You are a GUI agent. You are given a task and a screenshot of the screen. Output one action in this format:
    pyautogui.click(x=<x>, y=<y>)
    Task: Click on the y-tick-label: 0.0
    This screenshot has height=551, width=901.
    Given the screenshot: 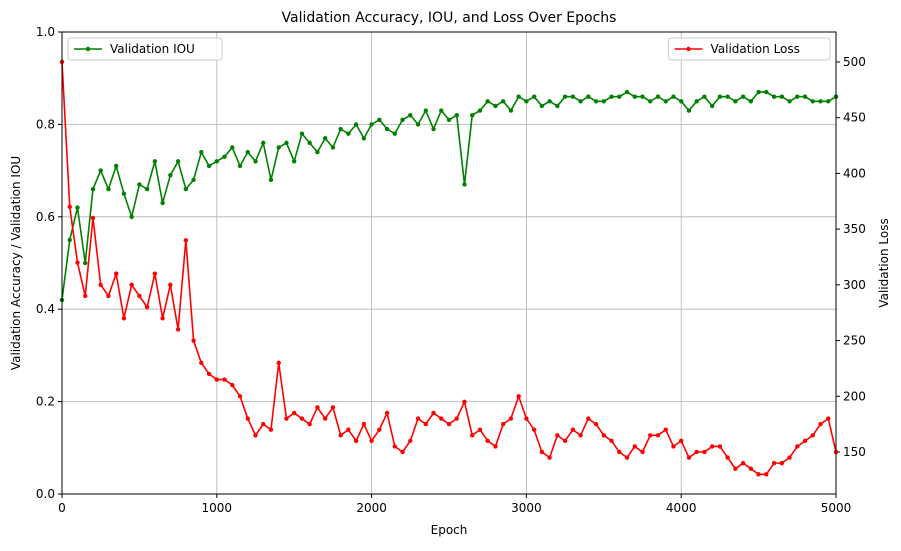 What is the action you would take?
    pyautogui.click(x=45, y=494)
    